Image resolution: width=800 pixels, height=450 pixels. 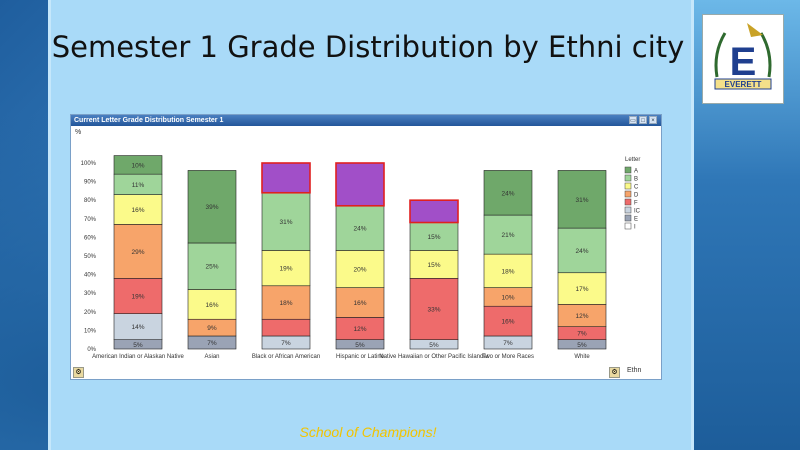 I want to click on x-tick-label: White, so click(x=582, y=357).